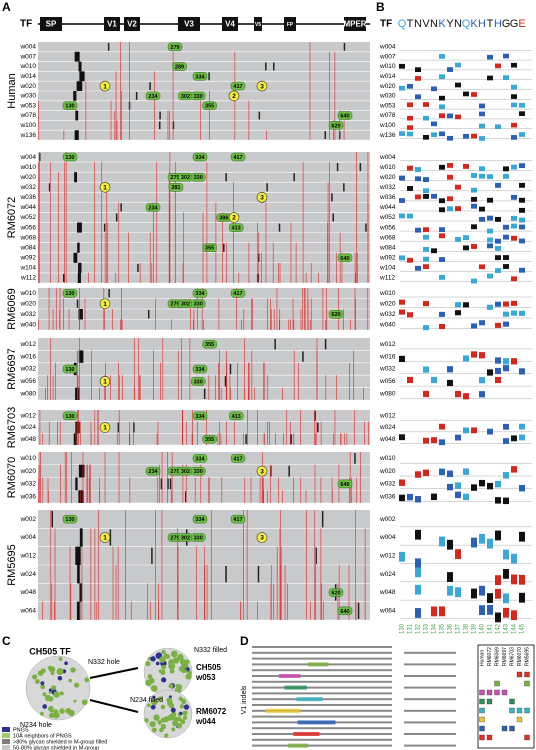 This screenshot has width=536, height=750. What do you see at coordinates (153, 472) in the screenshot?
I see `pngs-label: 234` at bounding box center [153, 472].